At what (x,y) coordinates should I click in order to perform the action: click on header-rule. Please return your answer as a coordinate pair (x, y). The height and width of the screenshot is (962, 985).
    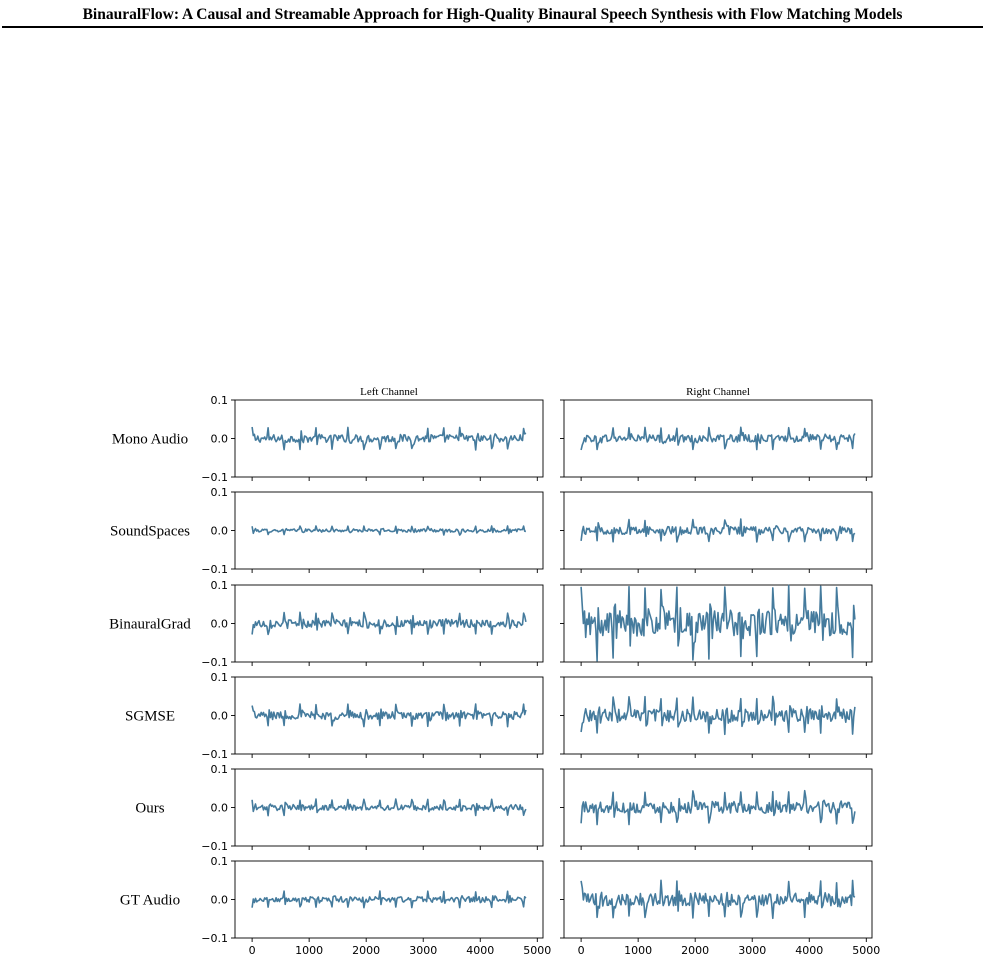
    Looking at the image, I should click on (492, 27).